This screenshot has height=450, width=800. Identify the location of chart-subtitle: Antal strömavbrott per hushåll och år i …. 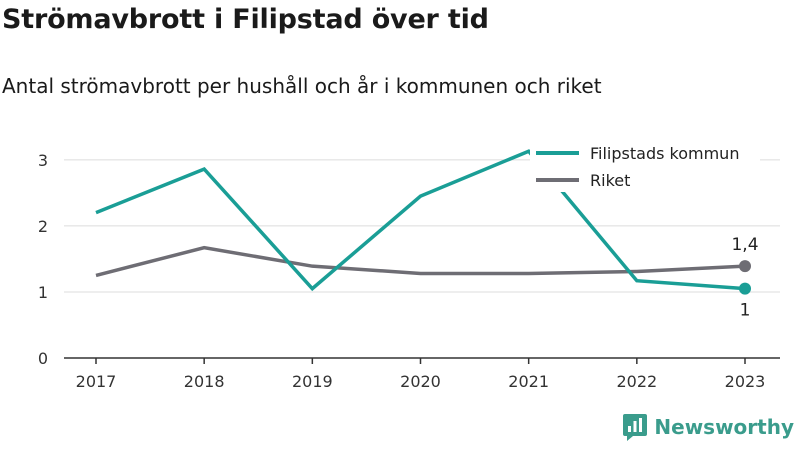
(302, 86).